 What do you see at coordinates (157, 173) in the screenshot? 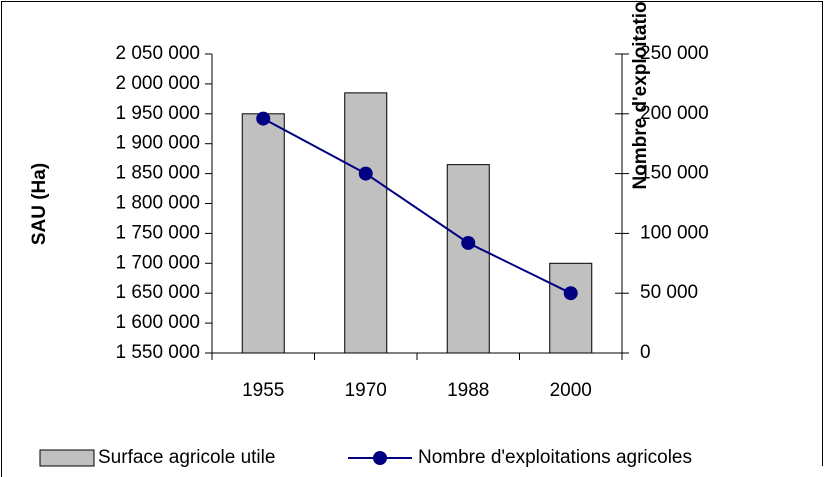
I see `y-tick-label: 1 850 000` at bounding box center [157, 173].